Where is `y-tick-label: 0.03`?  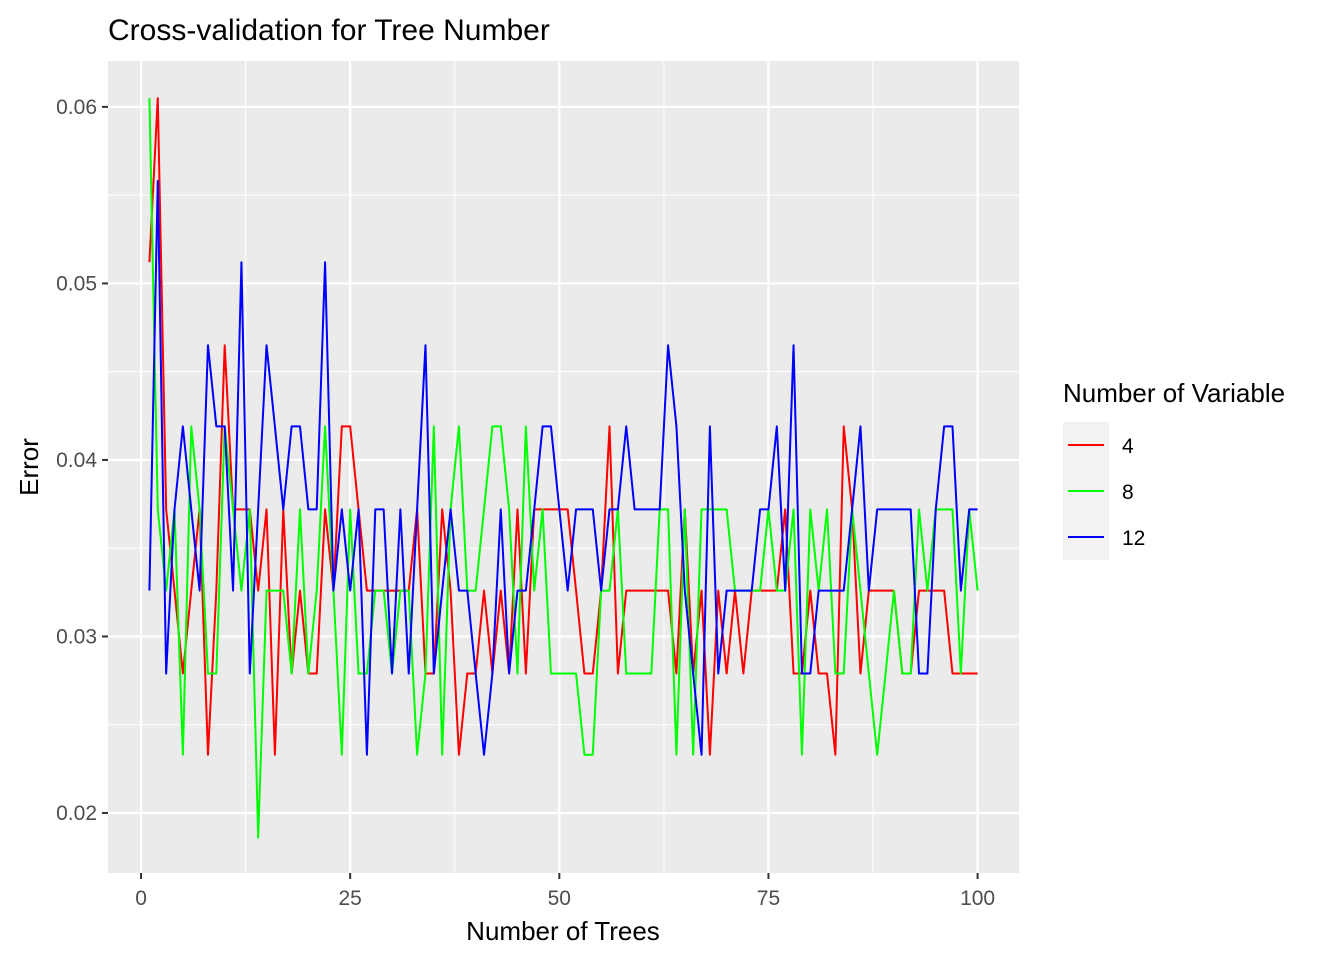
y-tick-label: 0.03 is located at coordinates (76, 636).